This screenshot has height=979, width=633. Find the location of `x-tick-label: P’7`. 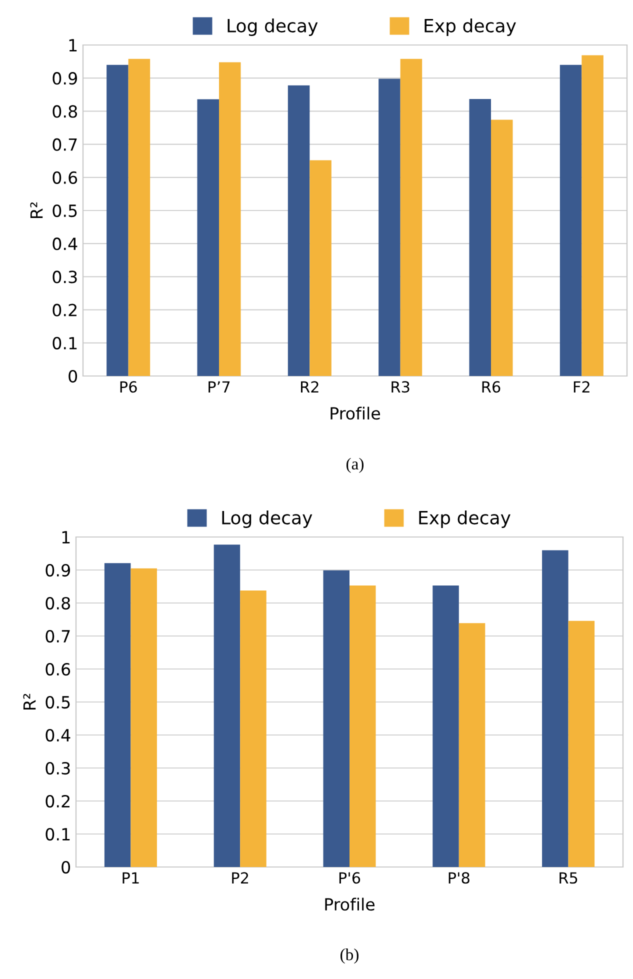

x-tick-label: P’7 is located at coordinates (219, 386).